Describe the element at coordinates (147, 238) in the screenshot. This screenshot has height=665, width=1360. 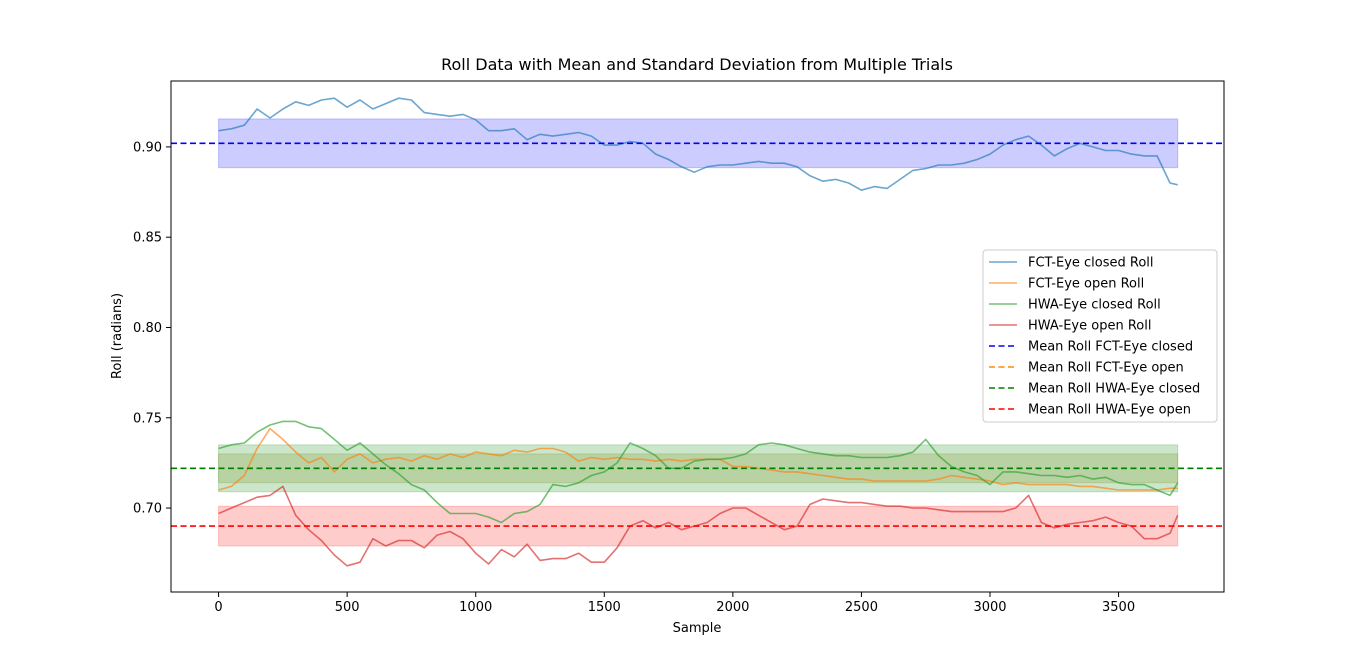
I see `y-tick-label: 0.85` at that location.